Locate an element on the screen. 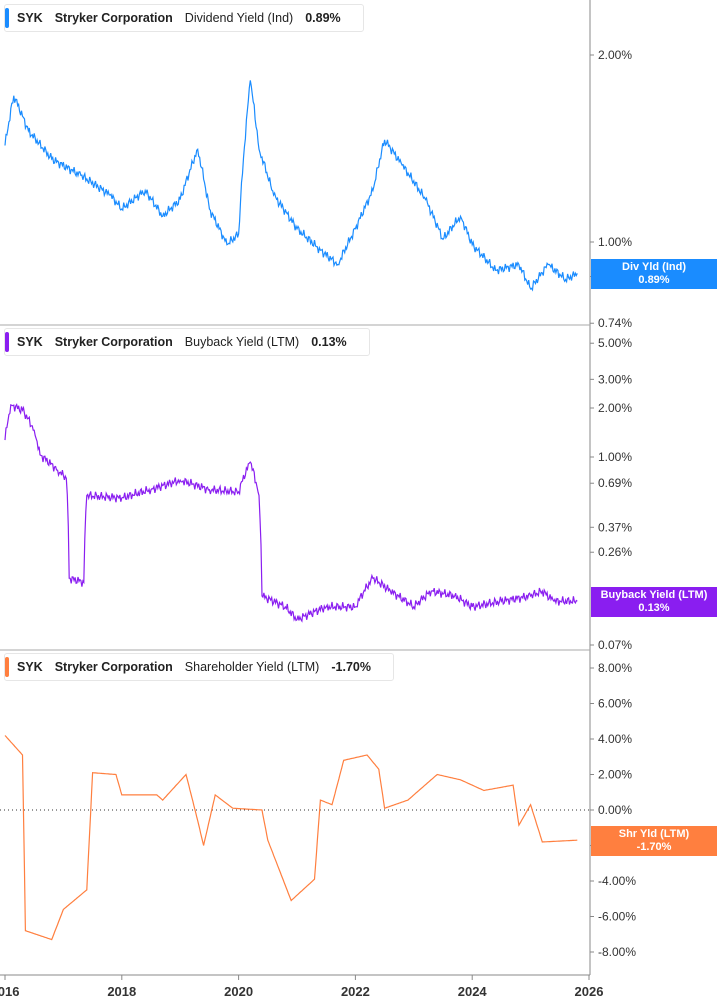 The height and width of the screenshot is (1005, 717). tag-label: Shr Yld (LTM) is located at coordinates (654, 834).